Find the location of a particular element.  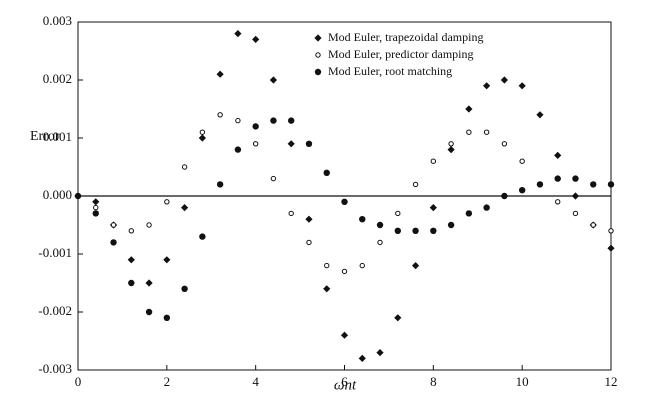

x-tick-label: 2 is located at coordinates (167, 381).